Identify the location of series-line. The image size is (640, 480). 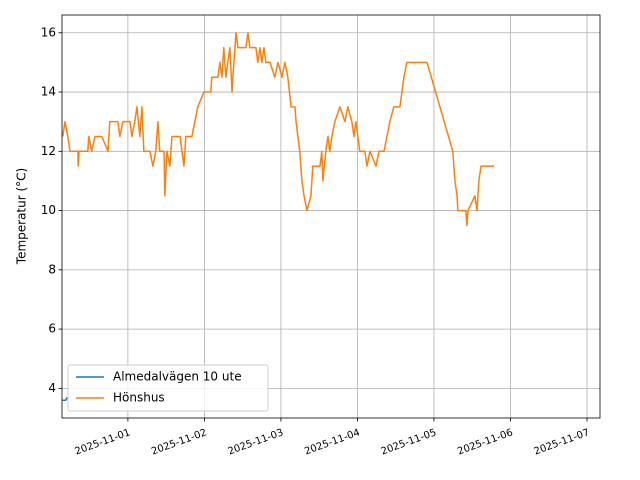
(65, 398).